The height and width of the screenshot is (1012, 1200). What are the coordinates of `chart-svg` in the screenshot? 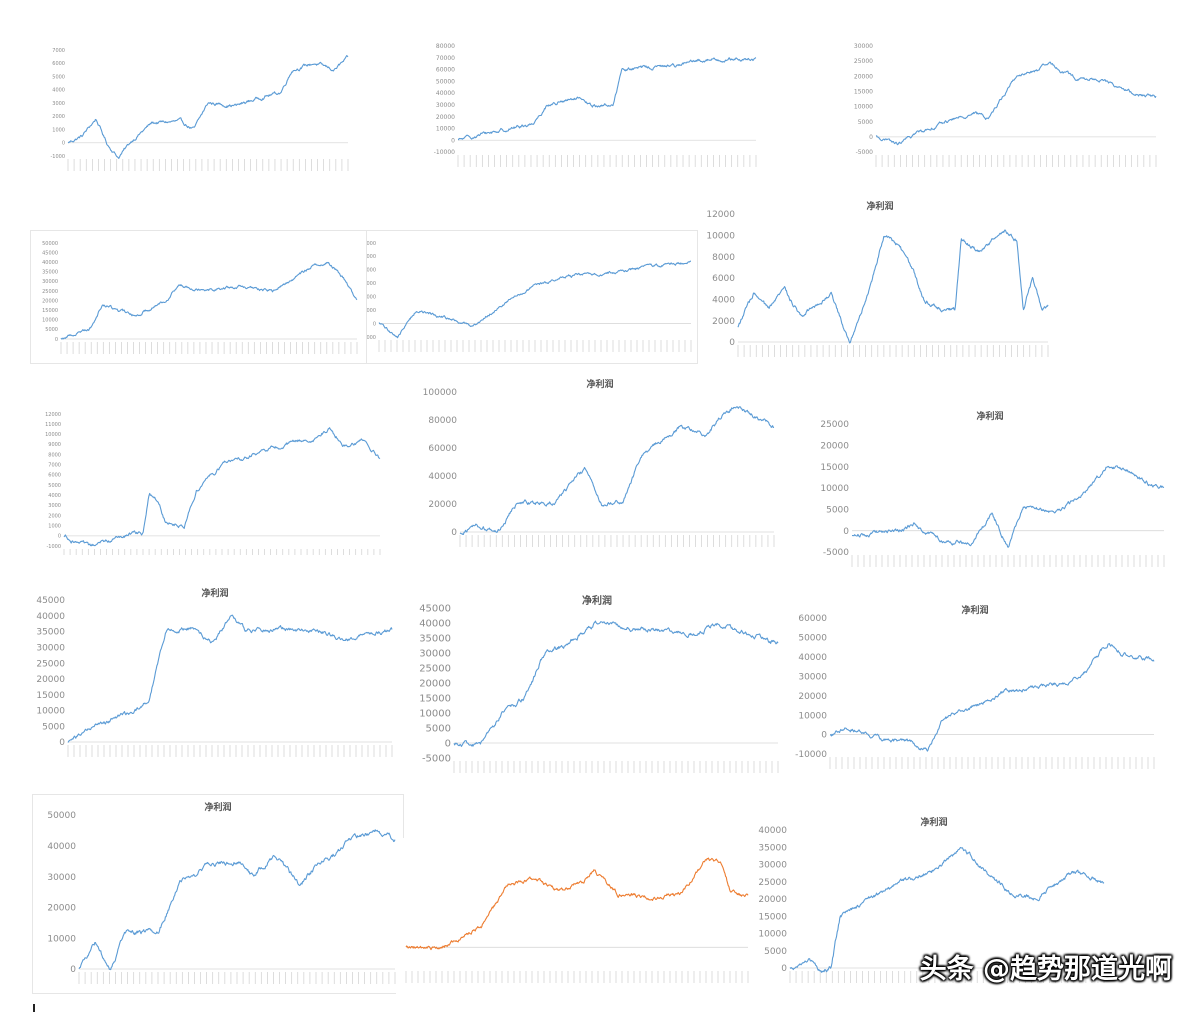 It's located at (577, 920).